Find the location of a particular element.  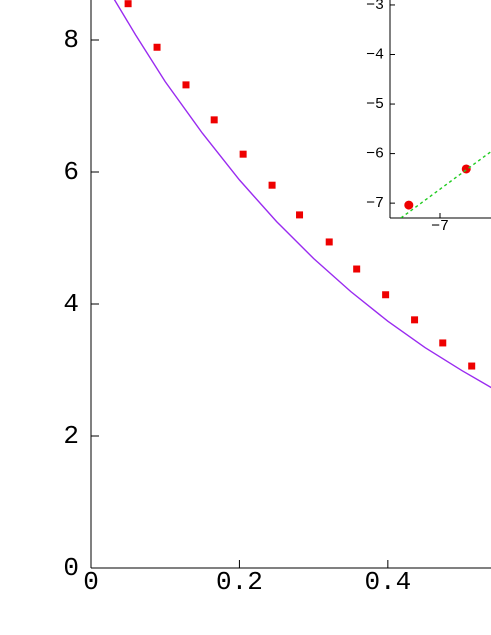

x-tick-label: 0.4 is located at coordinates (387, 582).